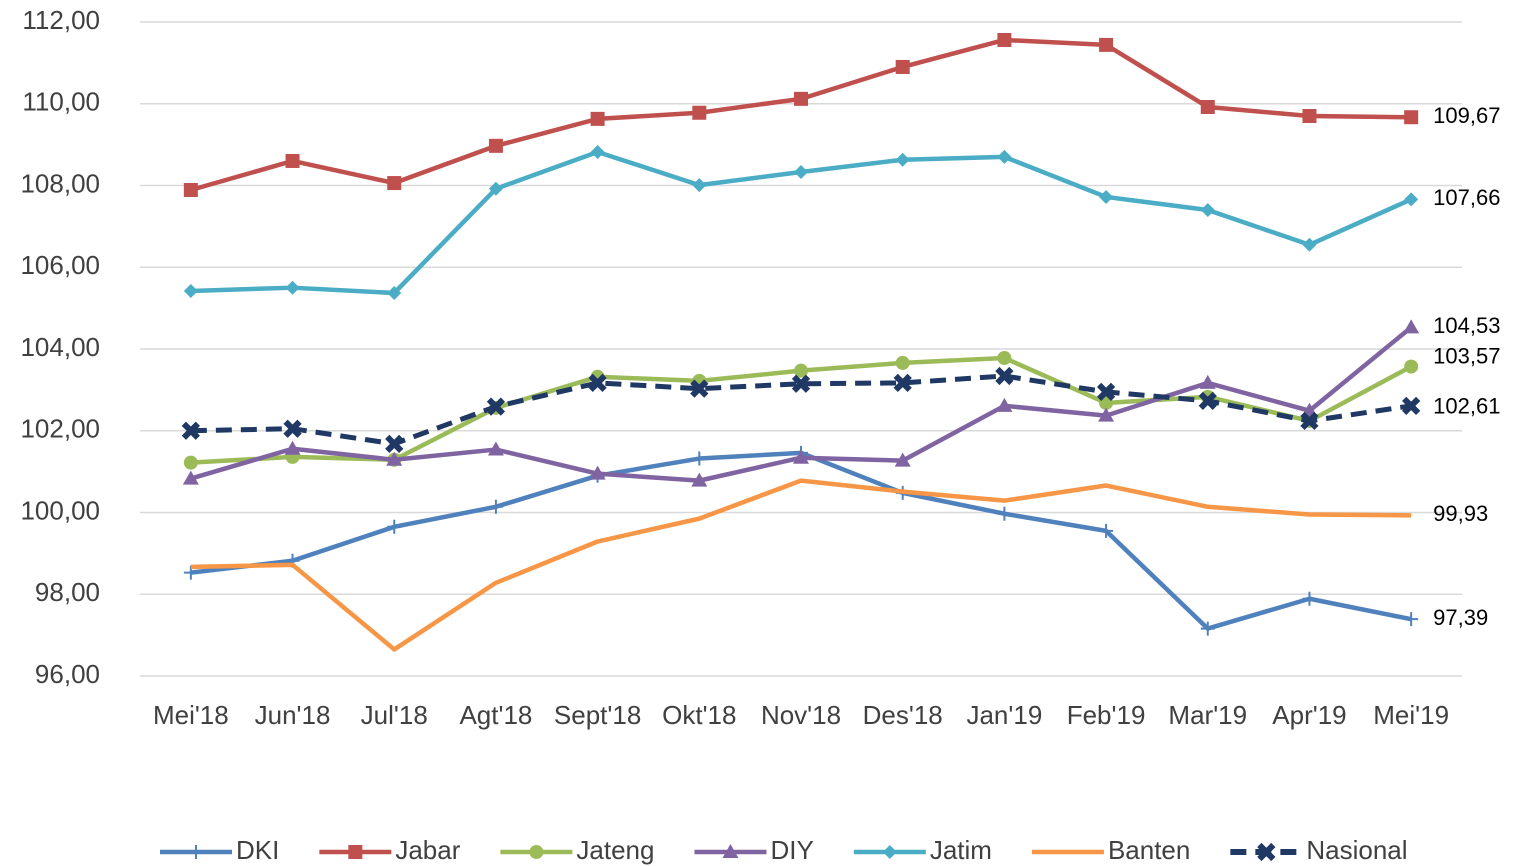 The height and width of the screenshot is (866, 1514). What do you see at coordinates (903, 715) in the screenshot?
I see `x-tick-label: Des'18` at bounding box center [903, 715].